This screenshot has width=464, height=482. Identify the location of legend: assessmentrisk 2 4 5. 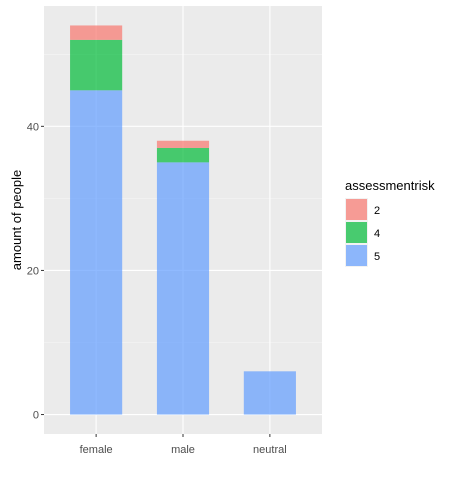
(390, 222).